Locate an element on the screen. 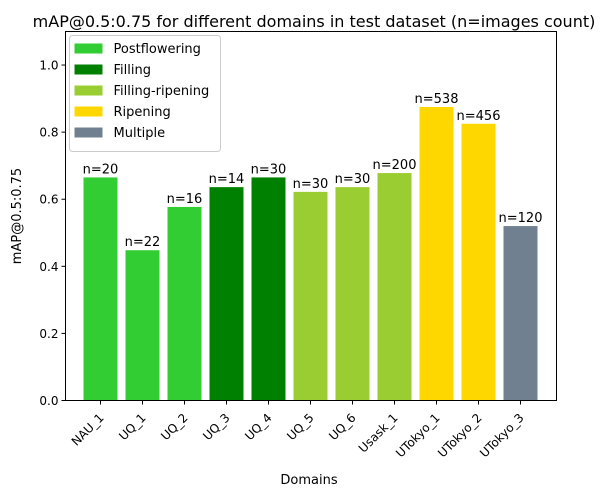  y-tick-label: 0.4 is located at coordinates (48, 267).